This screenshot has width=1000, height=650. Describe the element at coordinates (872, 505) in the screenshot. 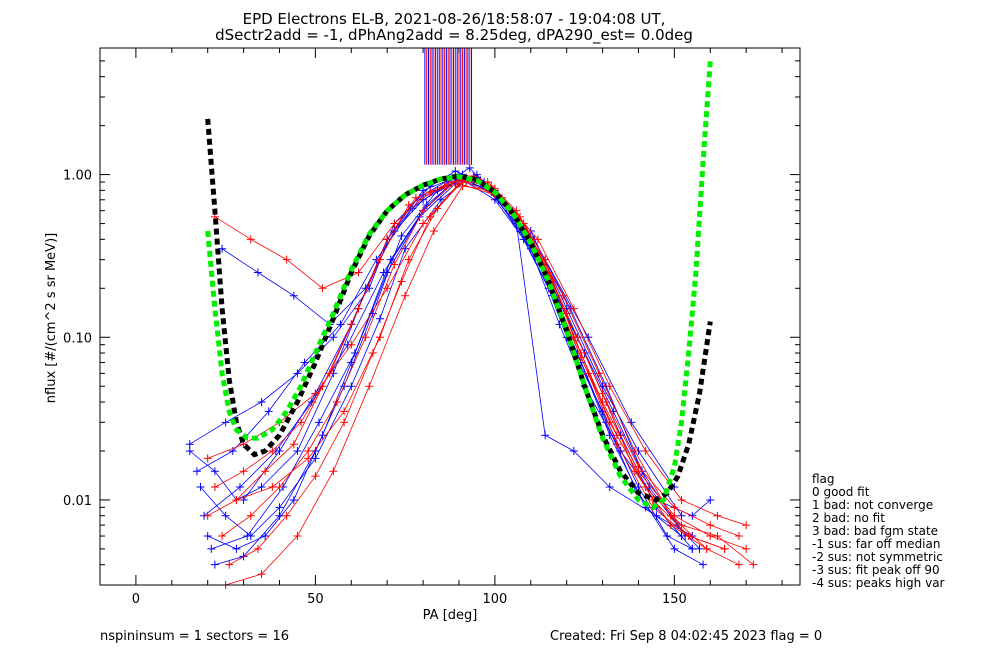

I see `legend-entry: 1 bad: not converge` at that location.